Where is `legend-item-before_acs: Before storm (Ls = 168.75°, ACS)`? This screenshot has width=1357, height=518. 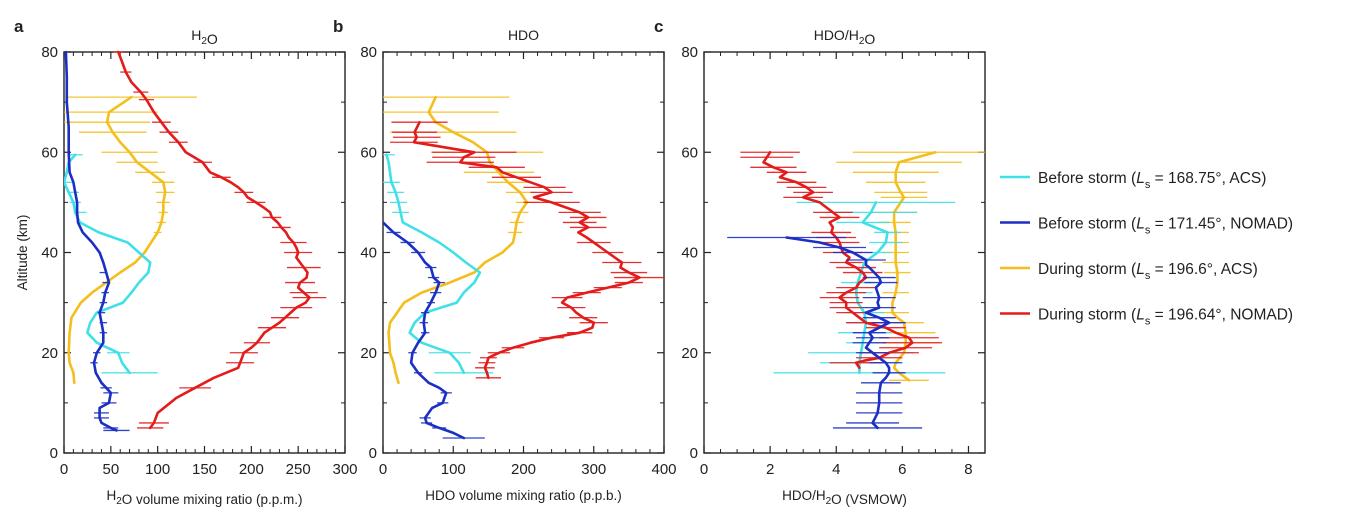
legend-item-before_acs: Before storm (Ls = 168.75°, ACS) is located at coordinates (1133, 180).